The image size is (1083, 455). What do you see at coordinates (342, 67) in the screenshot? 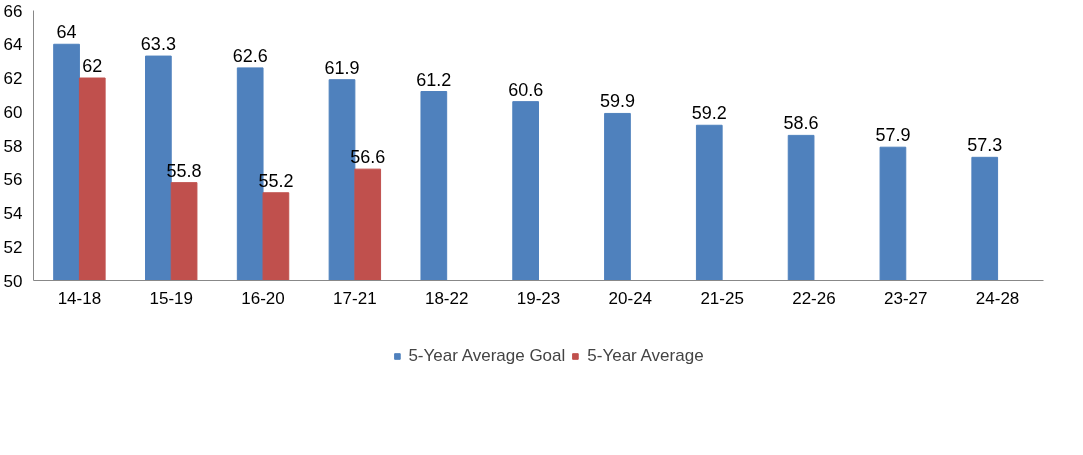
I see `data-label: 61.9` at bounding box center [342, 67].